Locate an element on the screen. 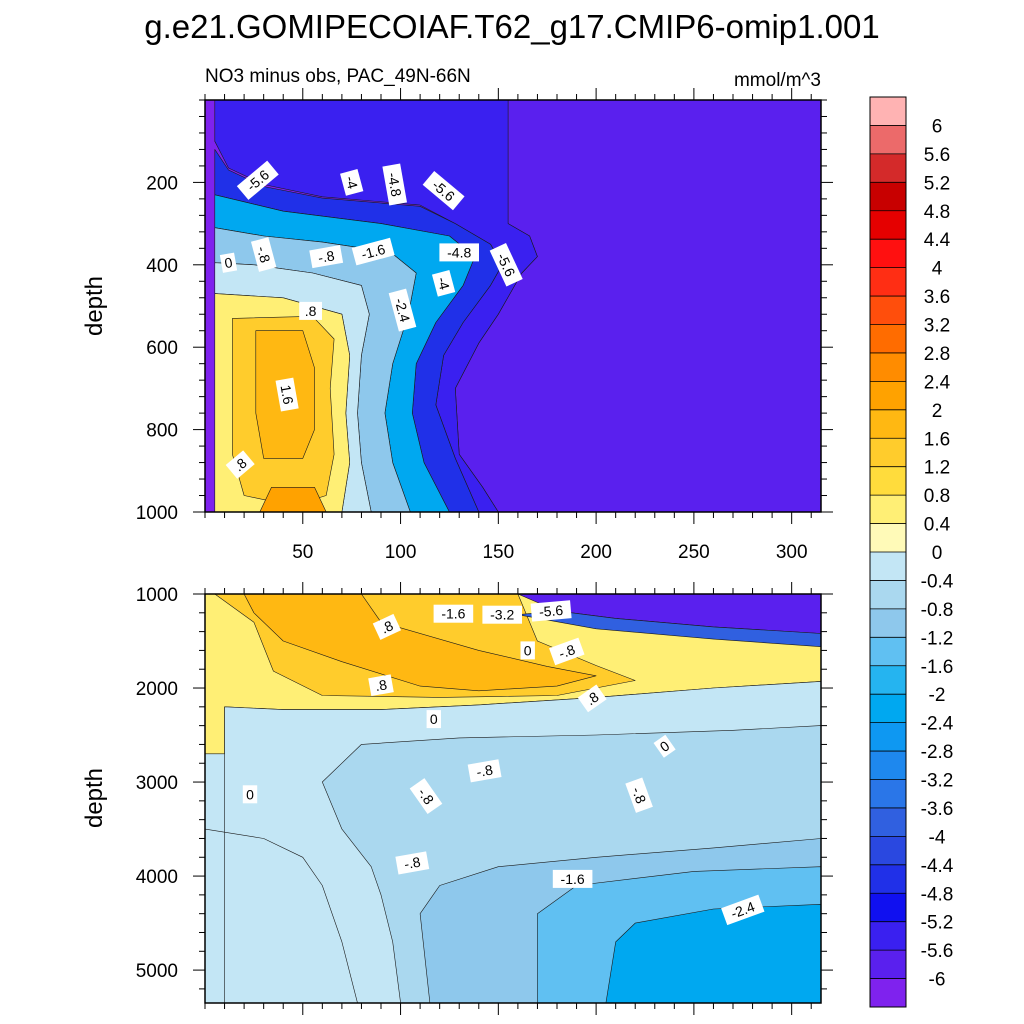 The width and height of the screenshot is (1024, 1024). lower-contour-label-1: -3.2 is located at coordinates (502, 614).